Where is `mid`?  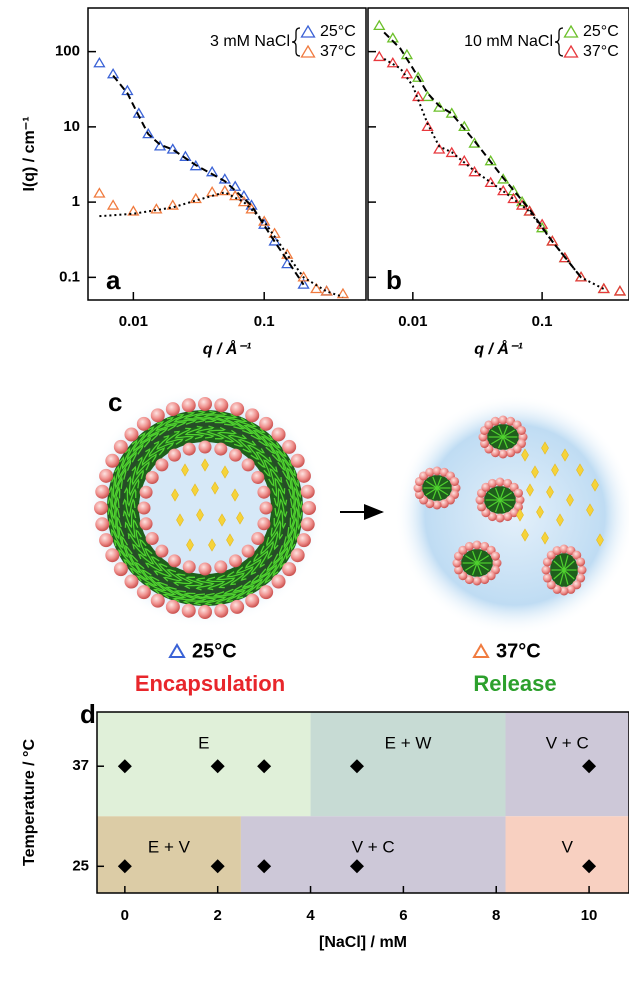 mid is located at coordinates (205, 508).